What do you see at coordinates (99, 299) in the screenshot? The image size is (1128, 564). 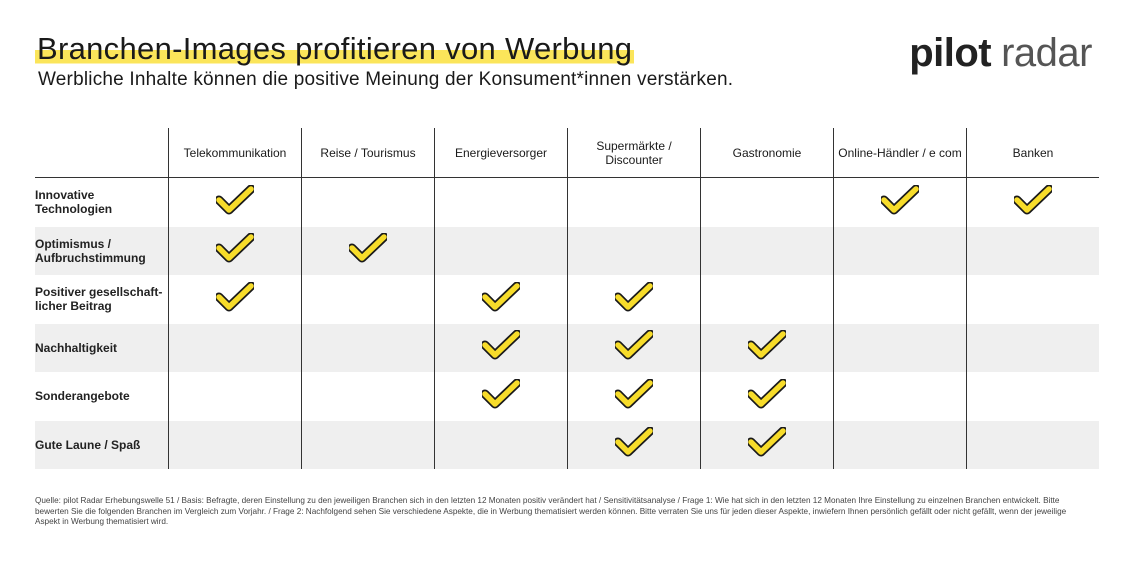 I see `row-label: Positiver gesellschaft-licher Beitrag` at bounding box center [99, 299].